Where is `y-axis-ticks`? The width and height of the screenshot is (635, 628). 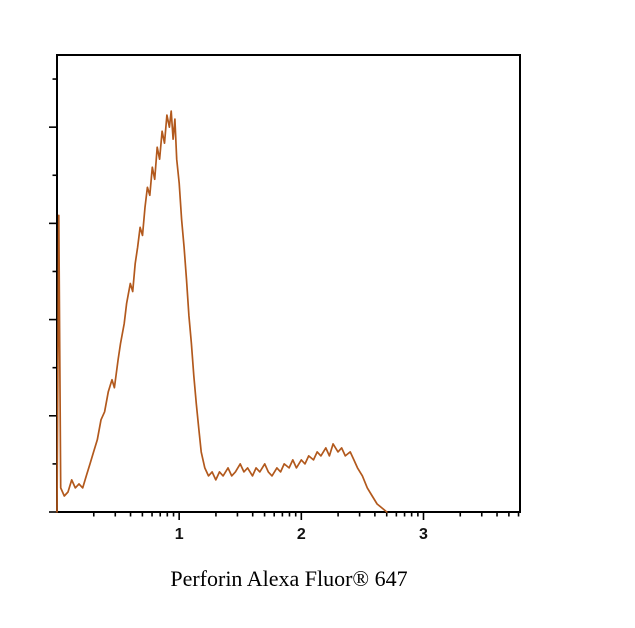 y-axis-ticks is located at coordinates (53, 295).